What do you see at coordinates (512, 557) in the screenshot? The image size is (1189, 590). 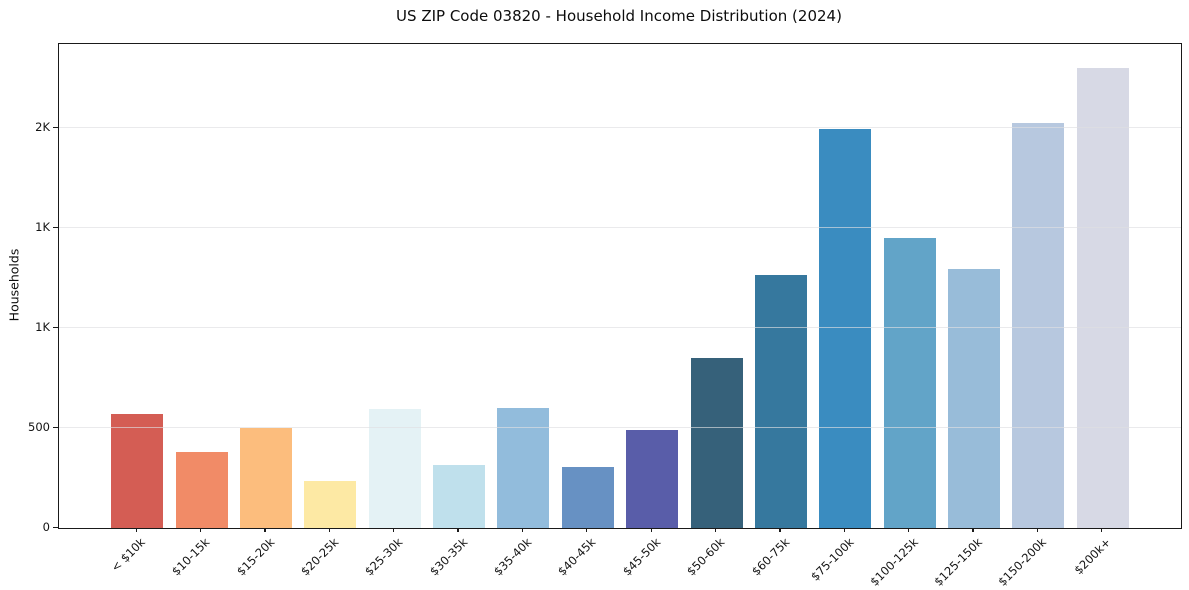 I see `x-tick-label: $35-40k` at bounding box center [512, 557].